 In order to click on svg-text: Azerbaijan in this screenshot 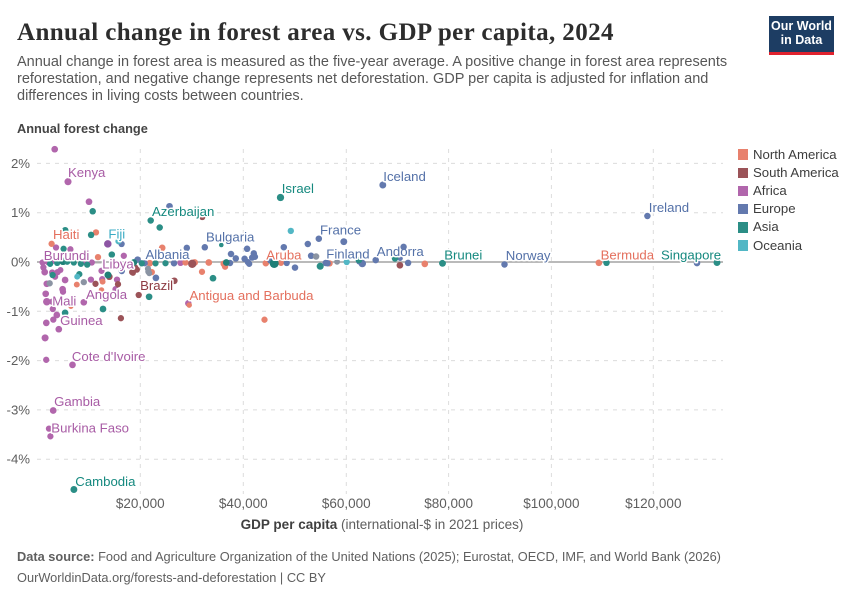, I will do `click(183, 211)`.